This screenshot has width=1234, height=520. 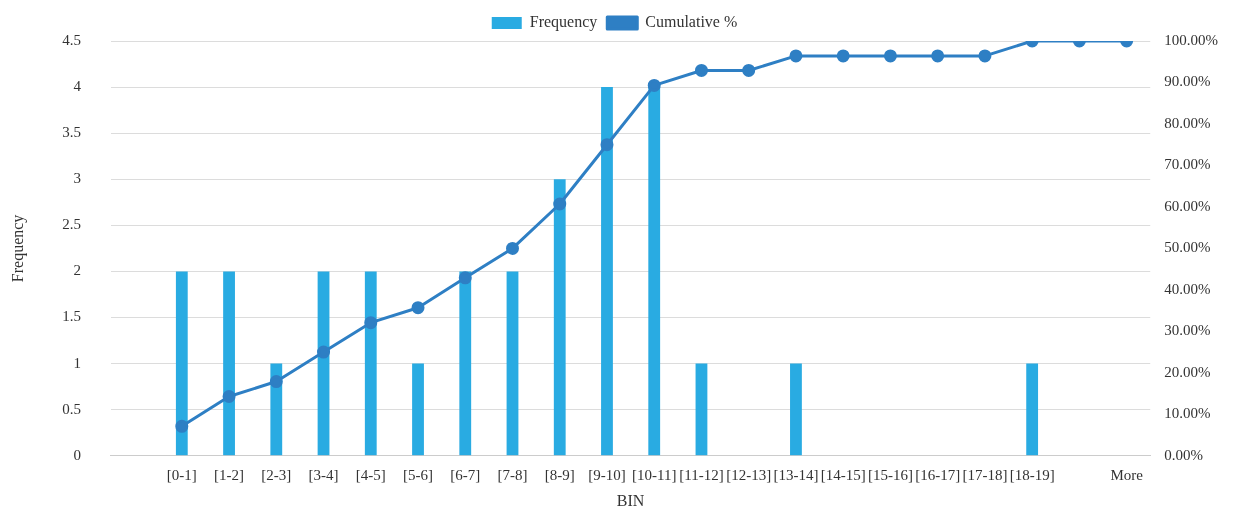 I want to click on y2-tick-label: 80.00%, so click(x=1187, y=122).